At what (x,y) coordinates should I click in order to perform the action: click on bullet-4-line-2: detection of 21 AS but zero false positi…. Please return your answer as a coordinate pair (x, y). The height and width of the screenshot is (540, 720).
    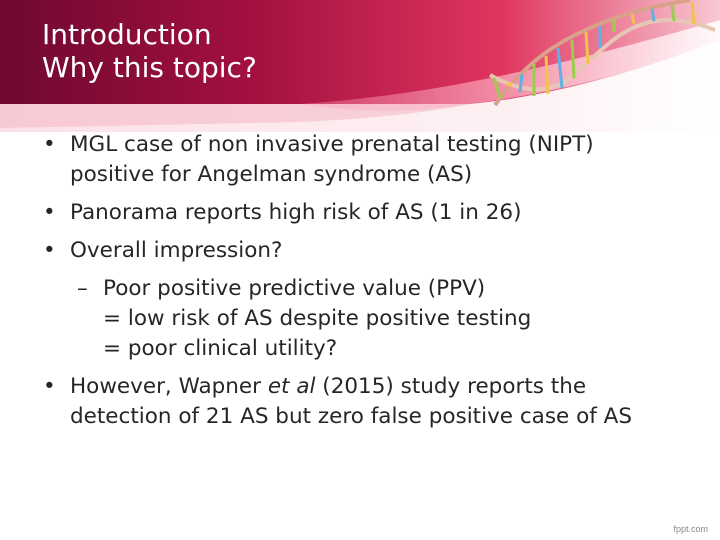
    Looking at the image, I should click on (351, 416).